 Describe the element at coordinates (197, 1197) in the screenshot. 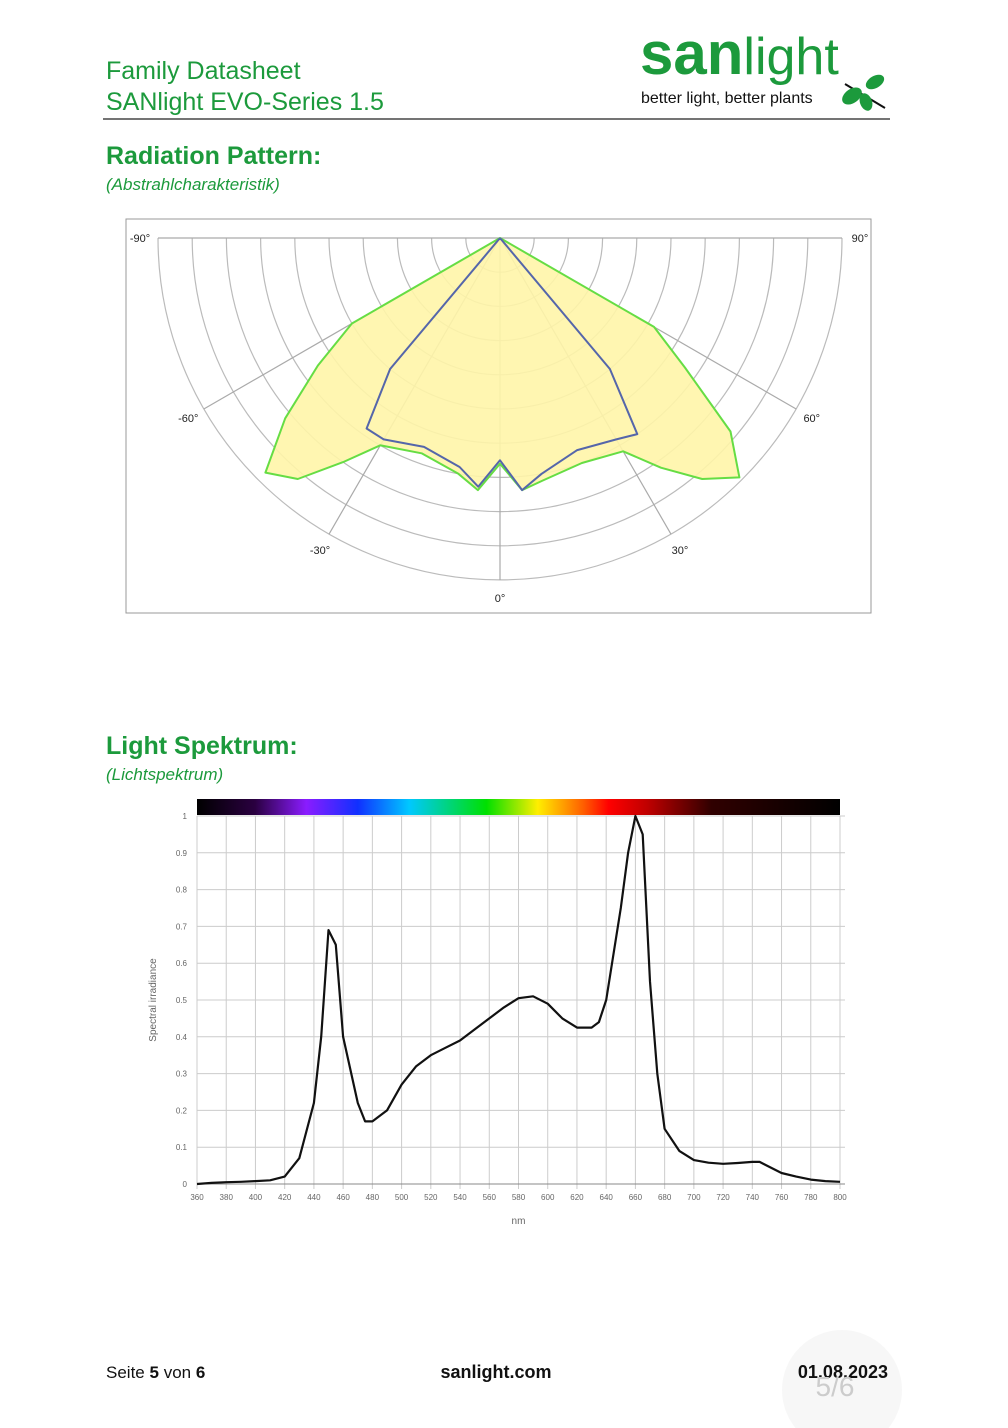

I see `x-tick-label: 360` at that location.